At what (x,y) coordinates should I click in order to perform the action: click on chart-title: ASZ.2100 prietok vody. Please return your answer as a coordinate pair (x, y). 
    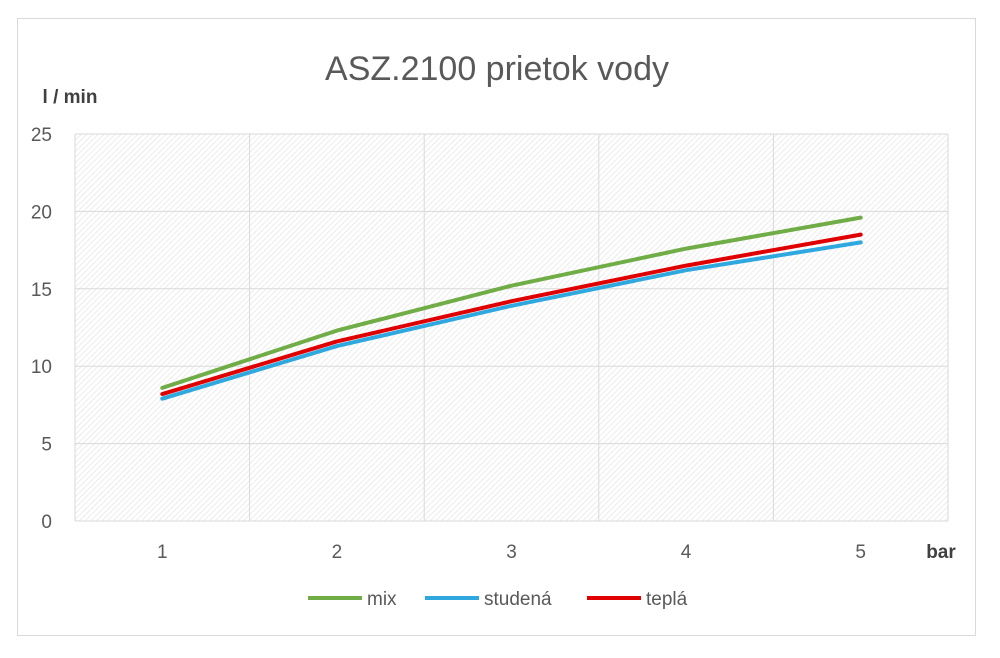
    Looking at the image, I should click on (497, 69).